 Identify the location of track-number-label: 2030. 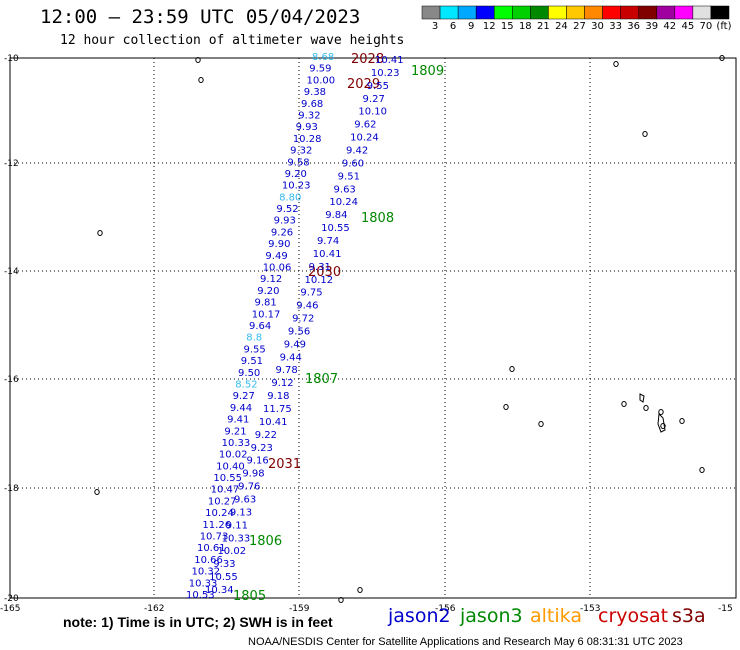
(324, 272).